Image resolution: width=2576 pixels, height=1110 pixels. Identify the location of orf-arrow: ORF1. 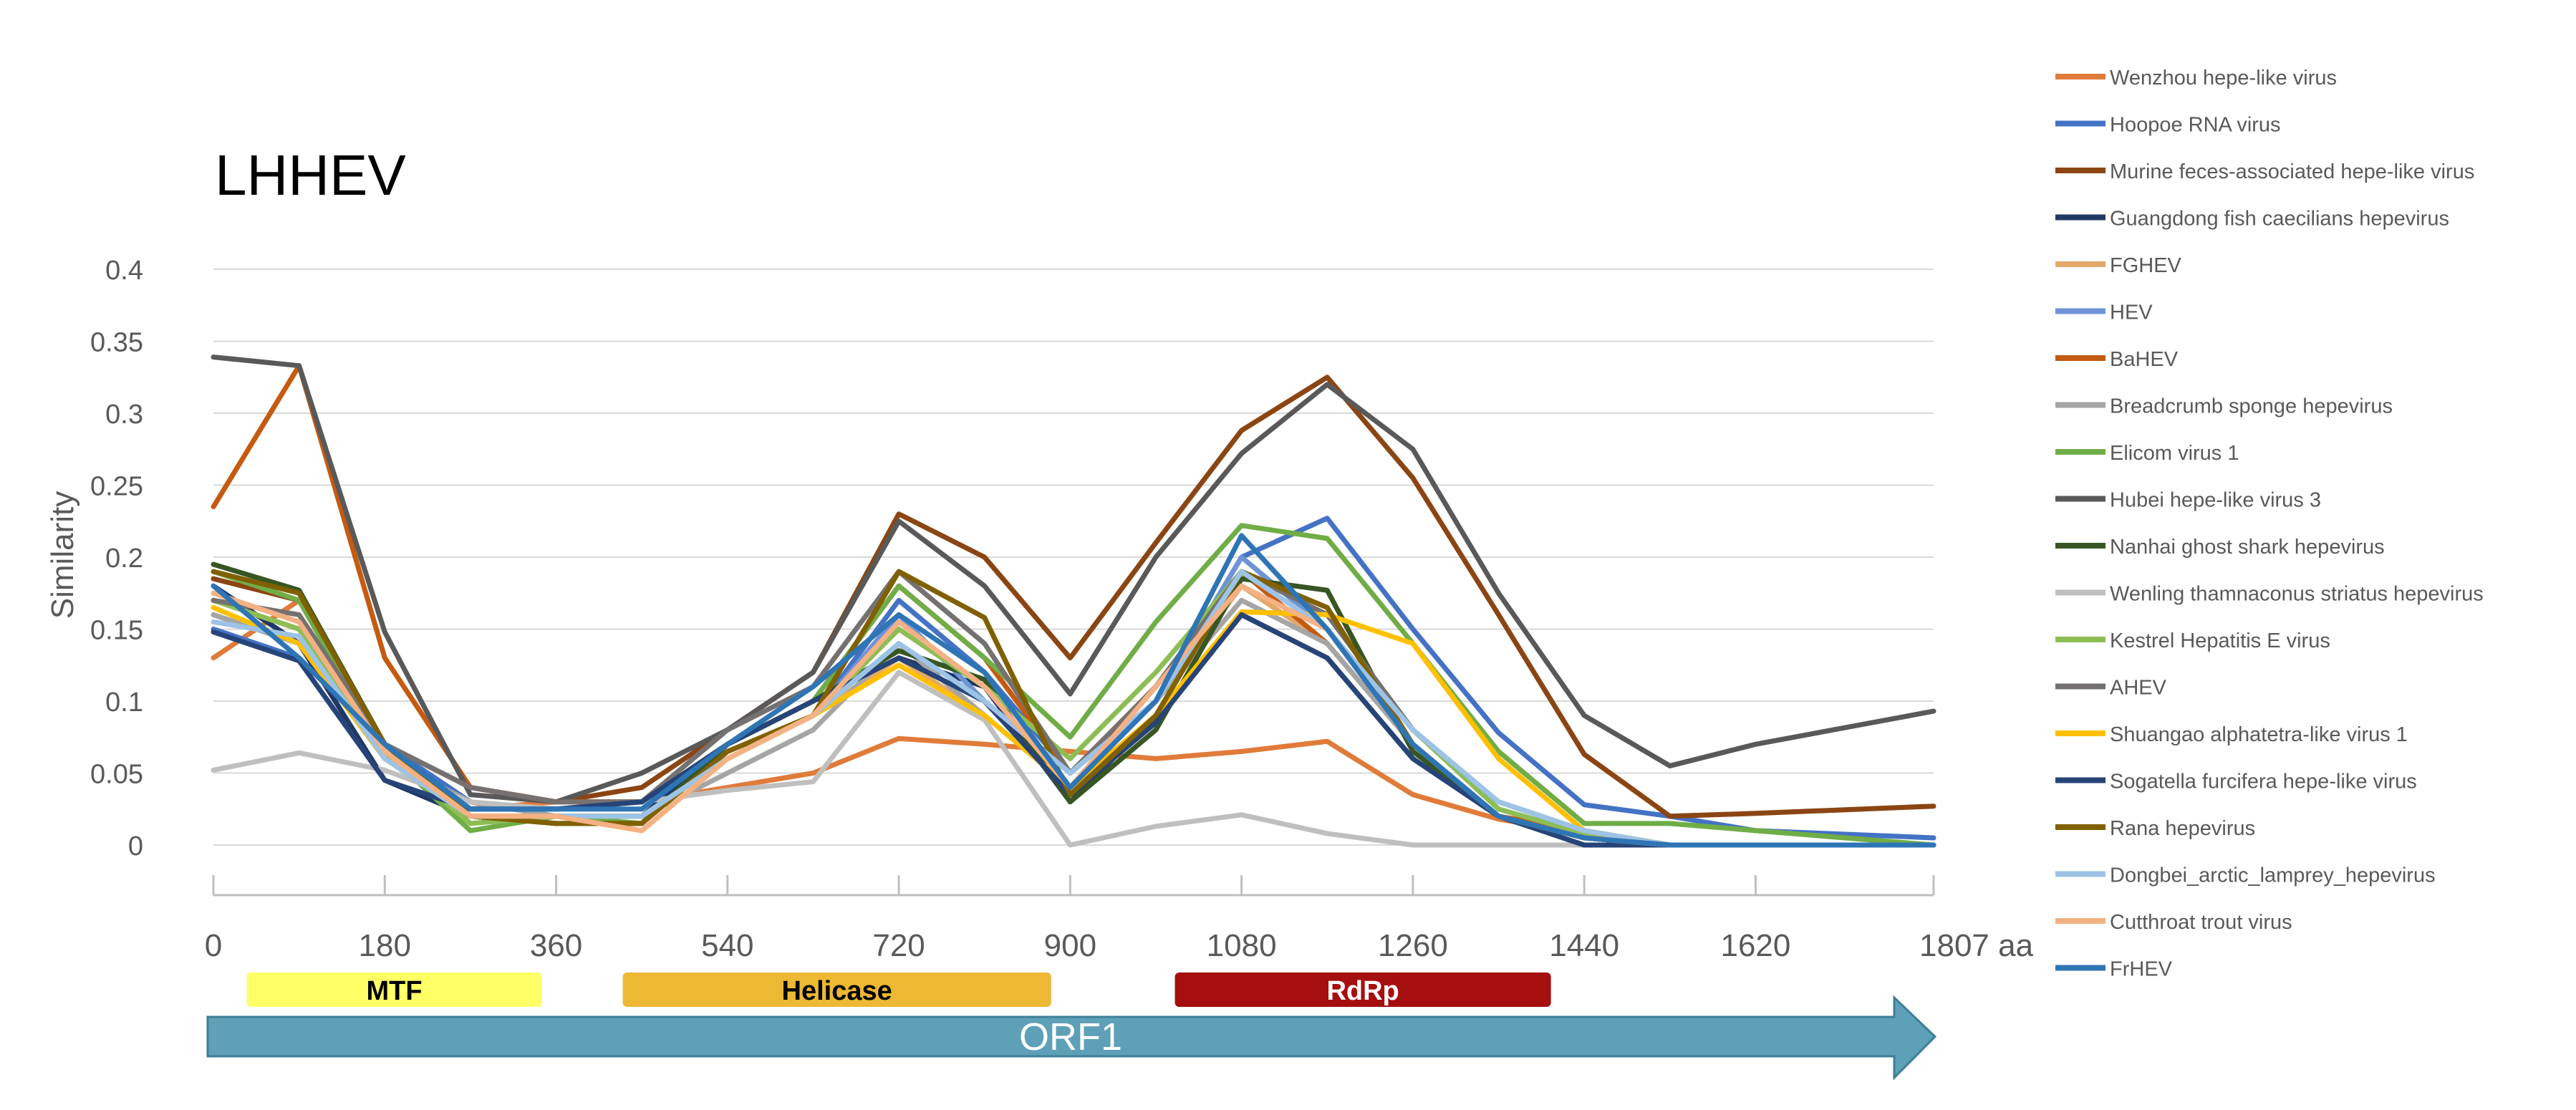
(1071, 1038).